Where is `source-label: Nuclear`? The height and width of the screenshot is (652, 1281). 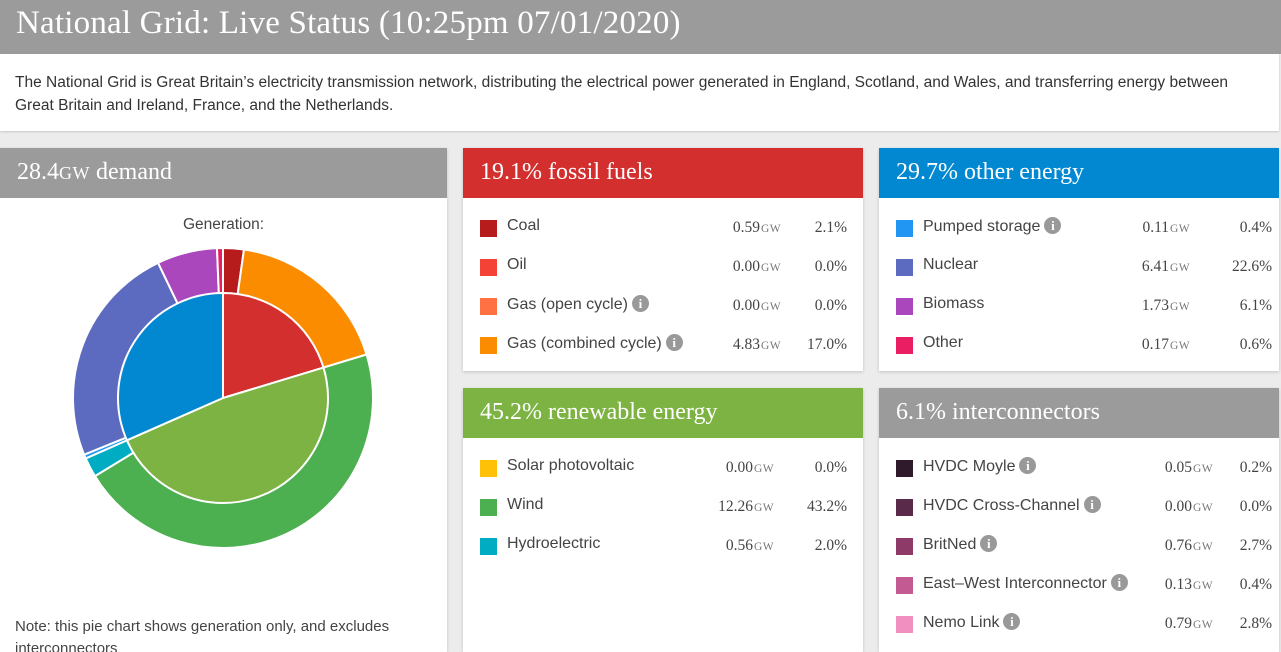 source-label: Nuclear is located at coordinates (951, 264).